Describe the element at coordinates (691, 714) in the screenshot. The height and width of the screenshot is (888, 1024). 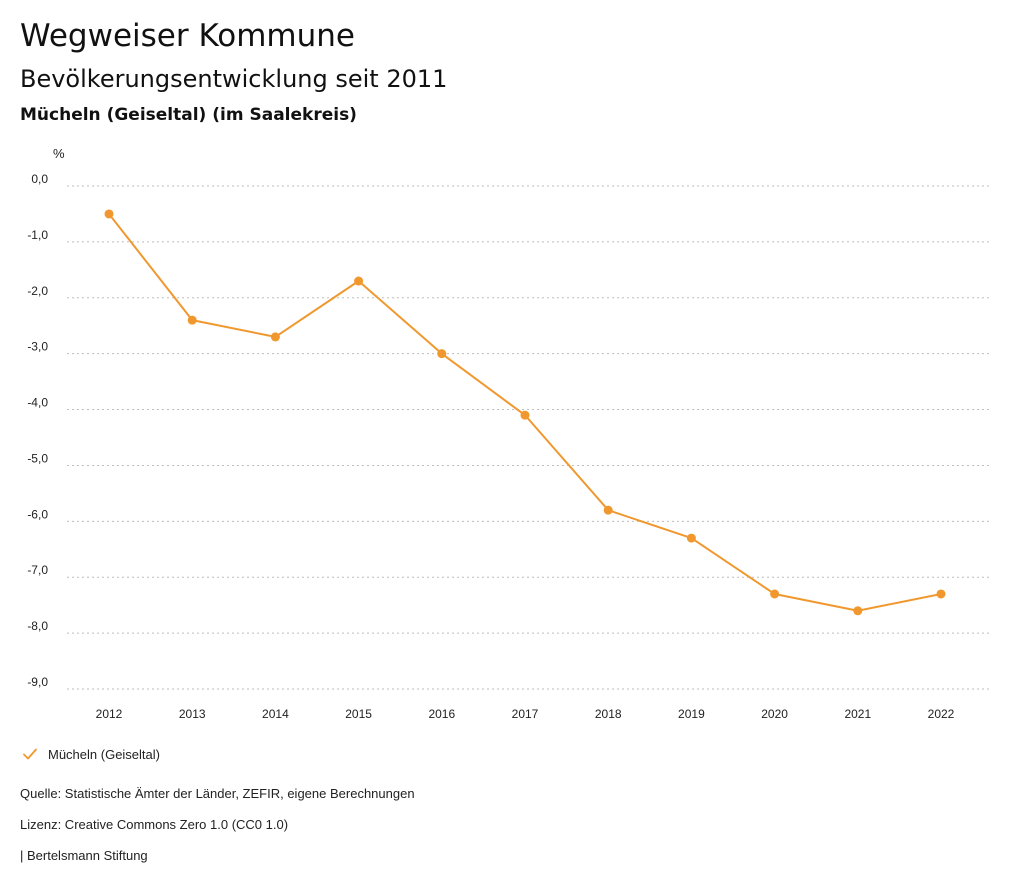
I see `x-tick-label: 2019` at that location.